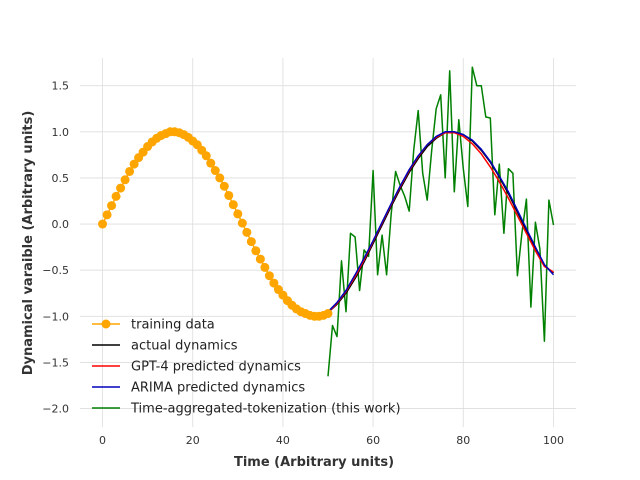 Image resolution: width=640 pixels, height=480 pixels. Describe the element at coordinates (184, 346) in the screenshot. I see `legend-label: actual dynamics` at that location.